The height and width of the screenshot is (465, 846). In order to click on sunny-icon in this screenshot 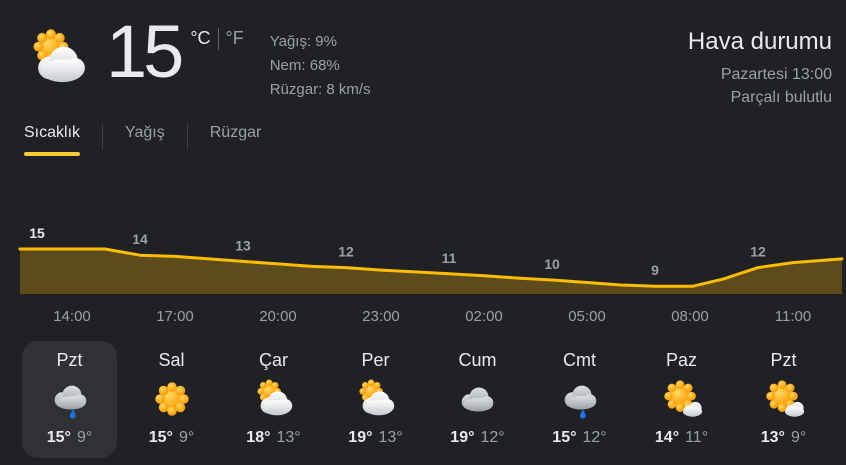, I will do `click(172, 399)`.